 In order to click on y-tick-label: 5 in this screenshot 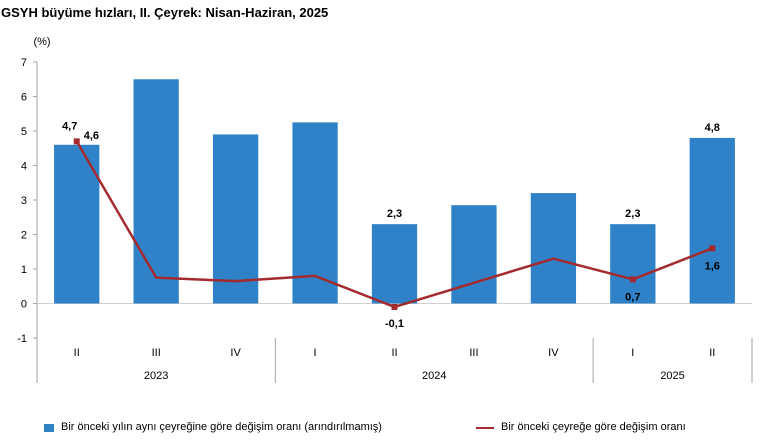, I will do `click(24, 132)`.